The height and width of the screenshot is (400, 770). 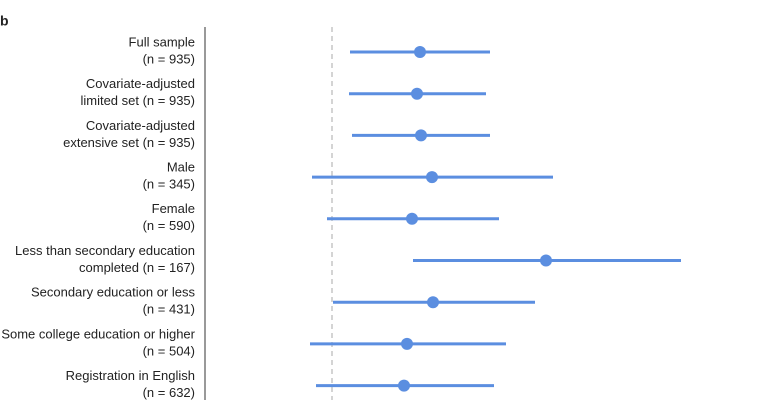 What do you see at coordinates (169, 309) in the screenshot?
I see `row-label: (n = 431)` at bounding box center [169, 309].